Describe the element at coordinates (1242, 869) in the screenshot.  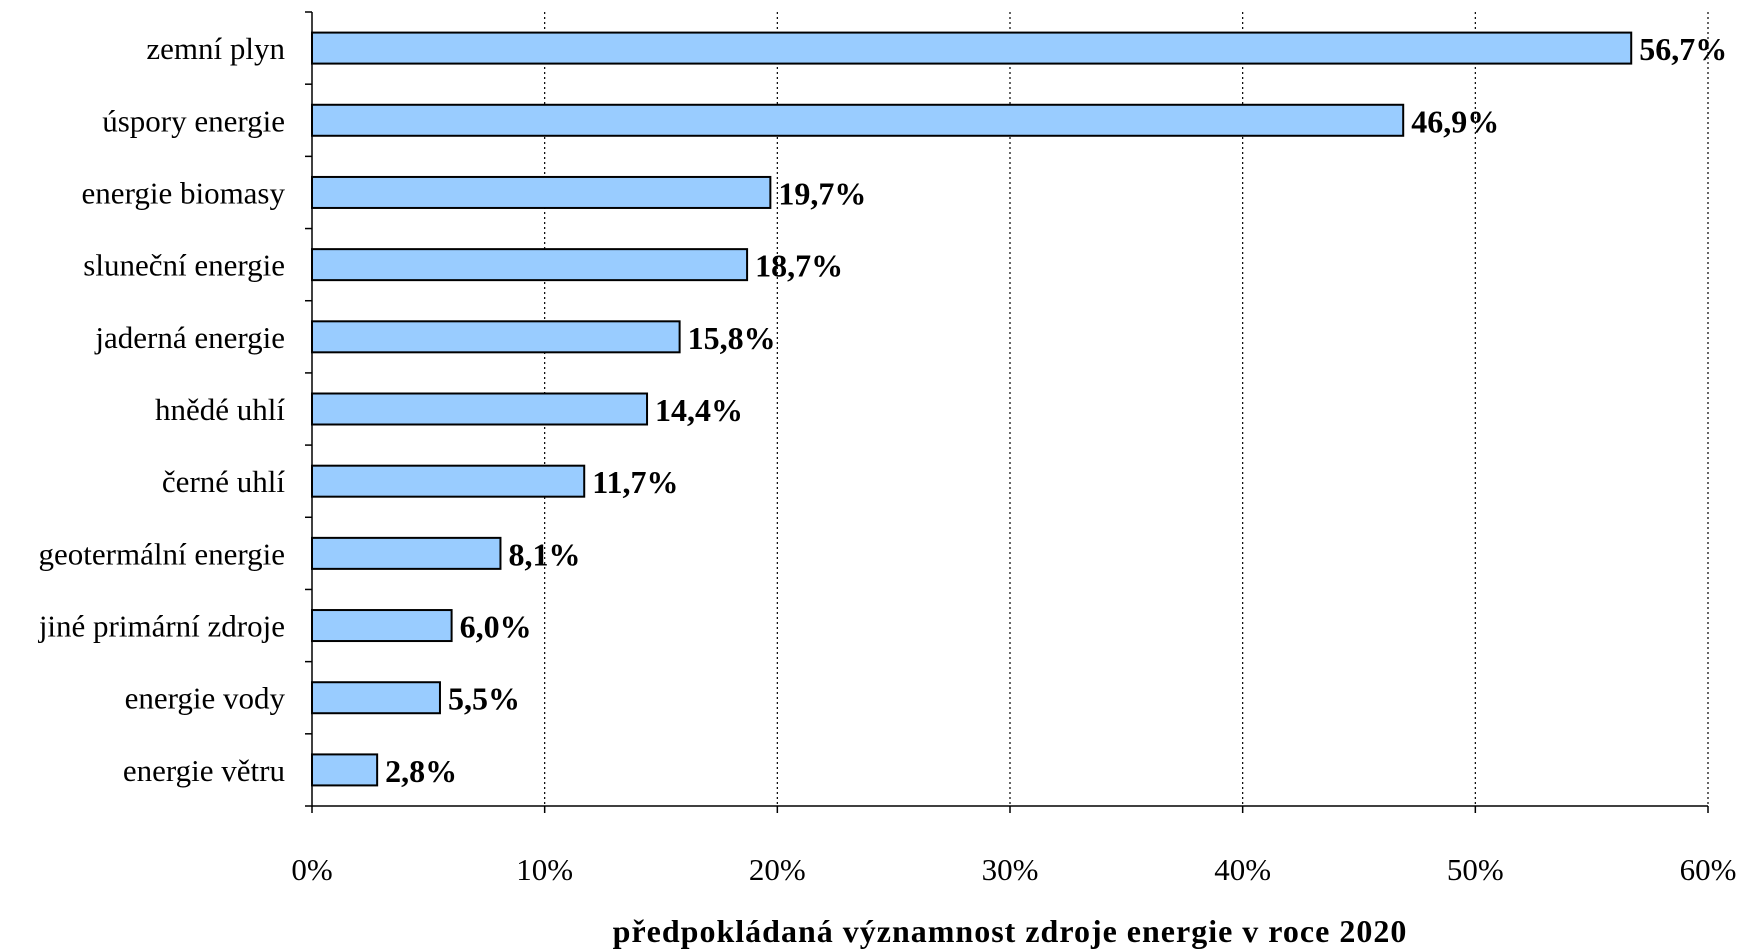
I see `x-tick-label-40: 40%` at that location.